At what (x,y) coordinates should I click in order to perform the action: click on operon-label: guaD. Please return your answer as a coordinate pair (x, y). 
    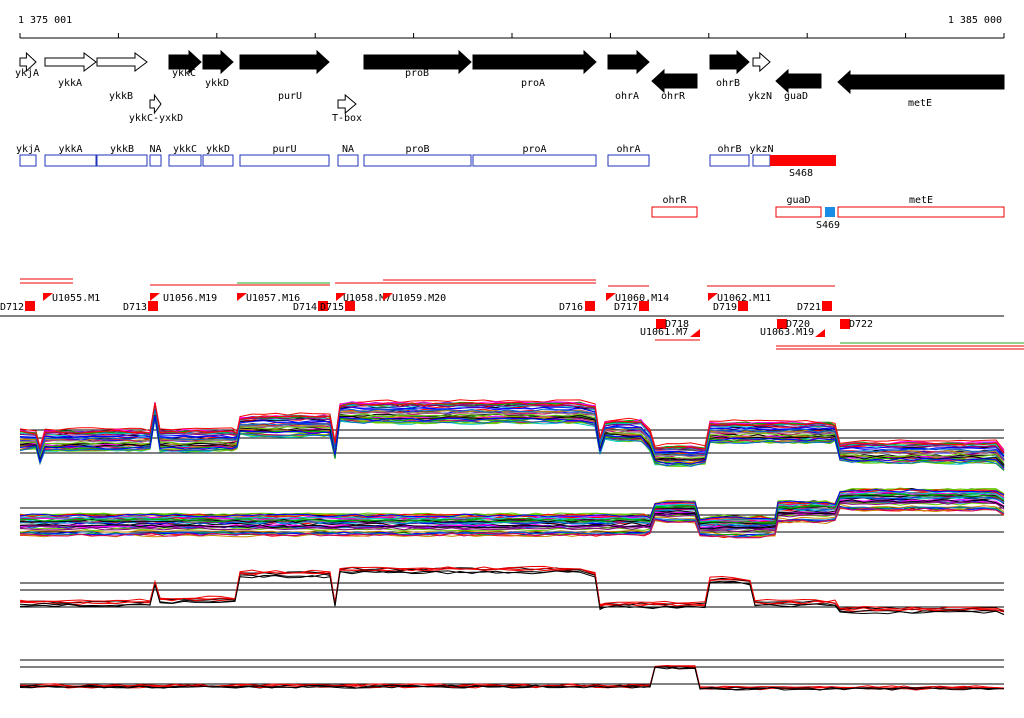
    Looking at the image, I should click on (798, 200).